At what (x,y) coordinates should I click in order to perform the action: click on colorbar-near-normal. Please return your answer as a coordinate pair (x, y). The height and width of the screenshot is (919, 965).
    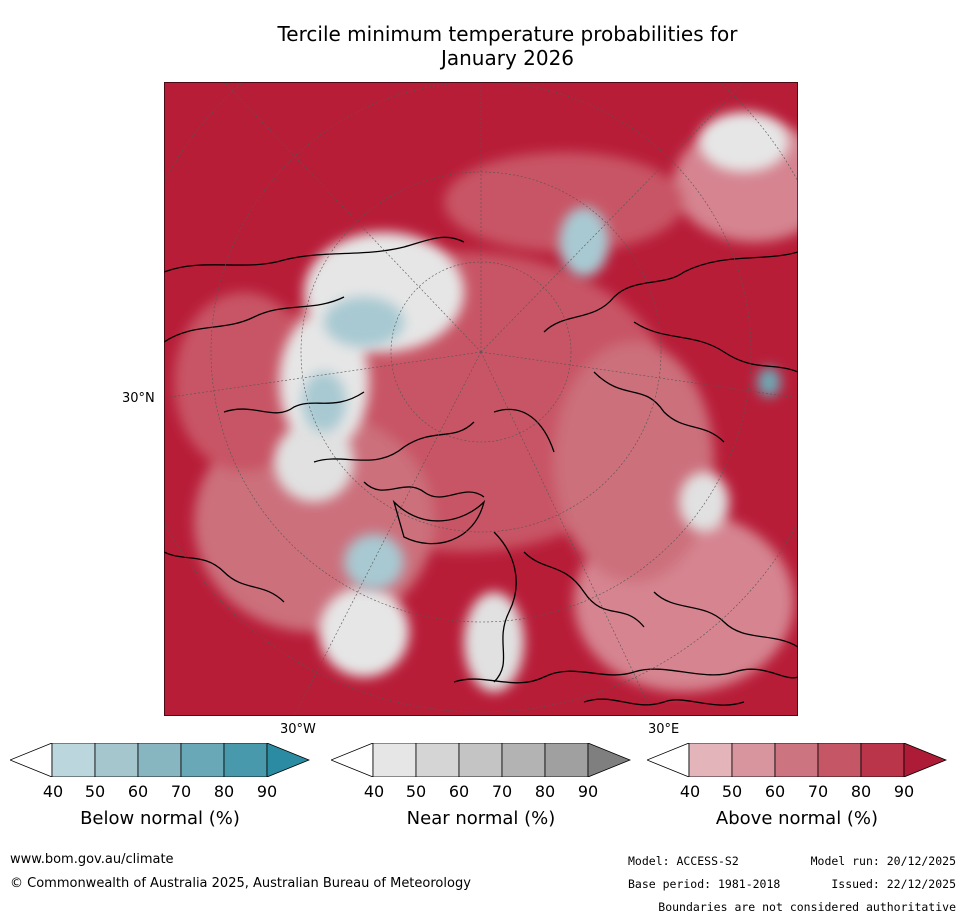
    Looking at the image, I should click on (481, 760).